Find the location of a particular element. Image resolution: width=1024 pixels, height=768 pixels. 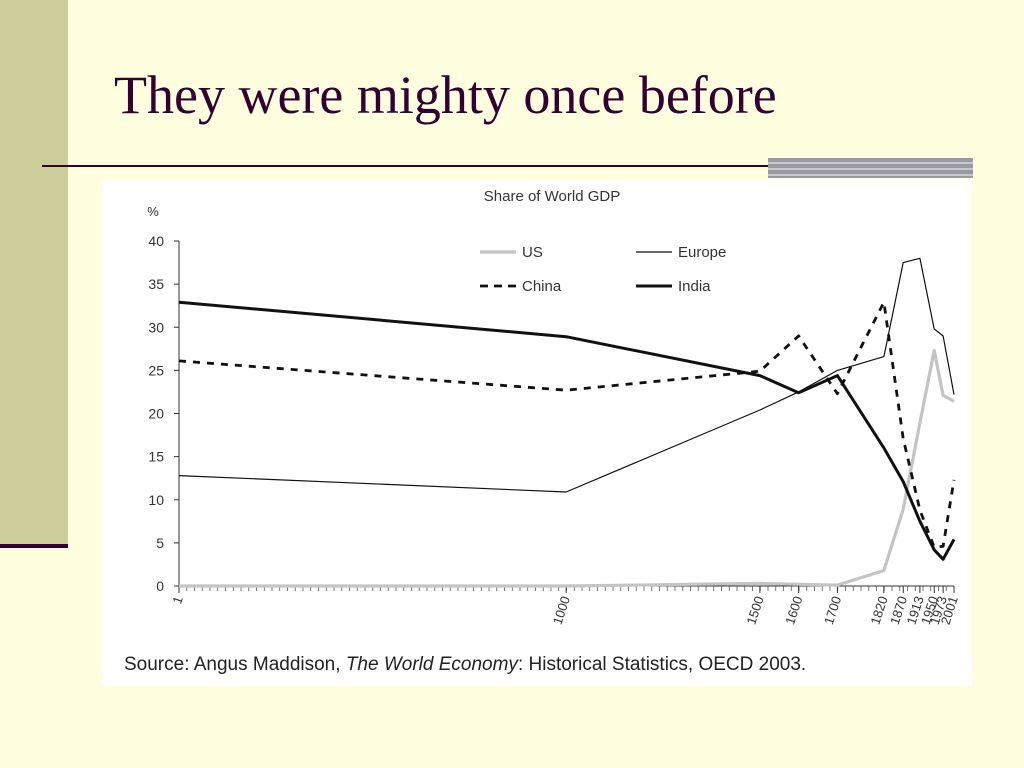

source-suffix: : Historical Statistics, OECD 2003. is located at coordinates (662, 664).